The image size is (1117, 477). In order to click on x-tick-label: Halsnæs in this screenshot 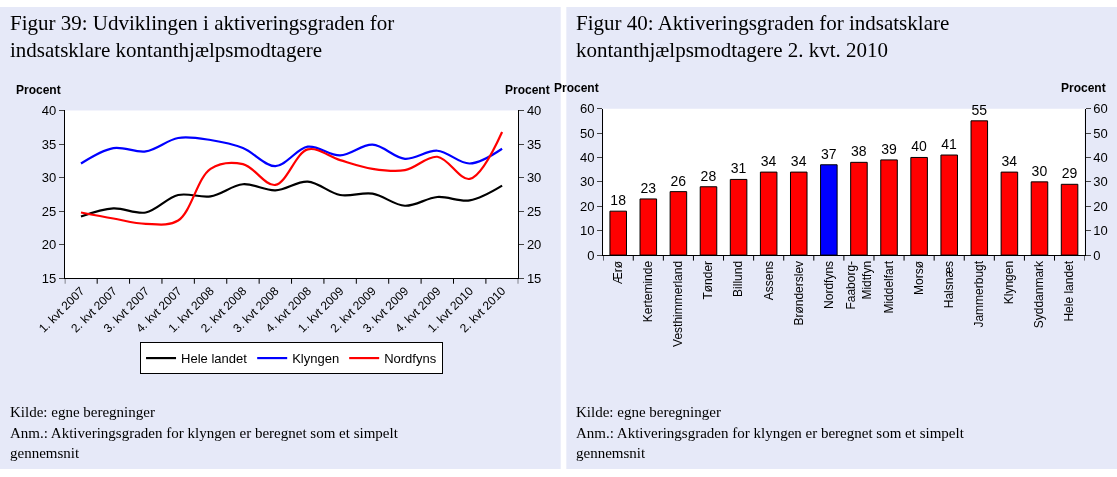, I will do `click(949, 284)`.